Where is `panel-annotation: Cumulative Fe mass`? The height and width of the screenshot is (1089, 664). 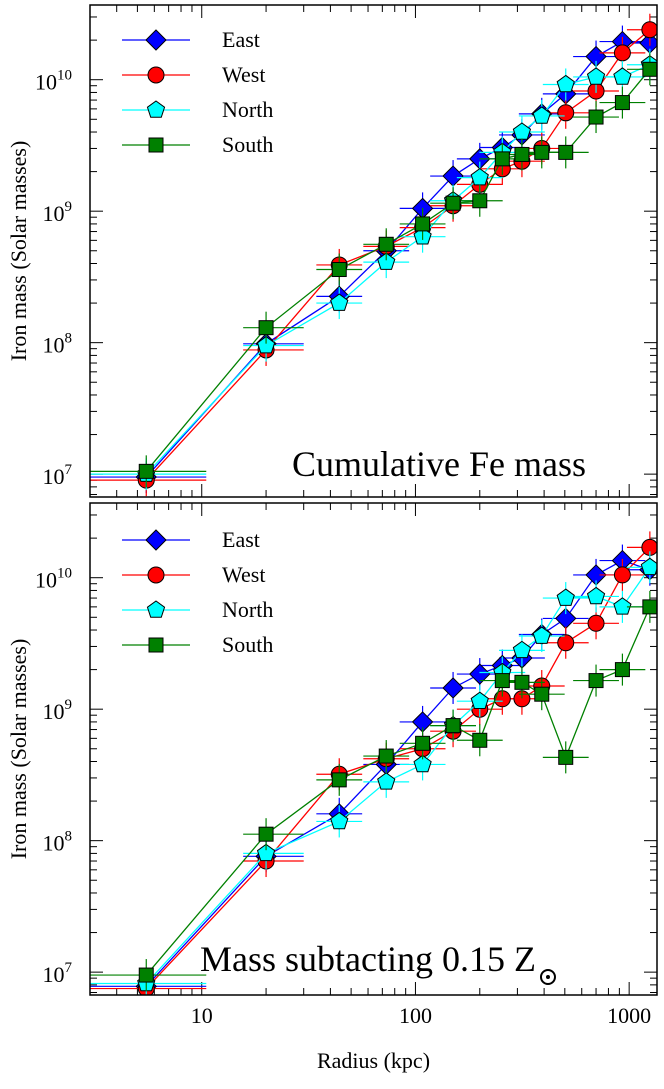 panel-annotation: Cumulative Fe mass is located at coordinates (439, 464).